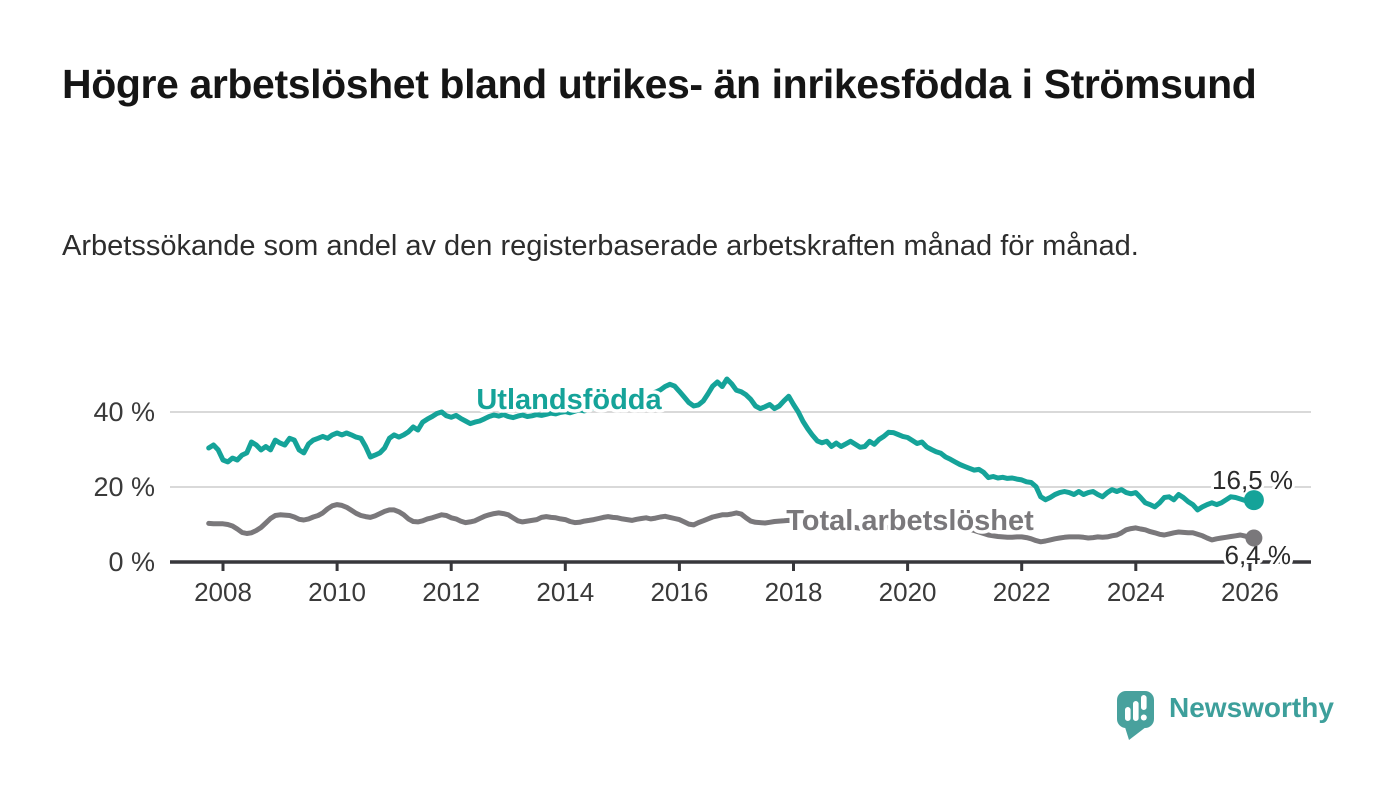  I want to click on y-tick-label-40: 40 %, so click(124, 412).